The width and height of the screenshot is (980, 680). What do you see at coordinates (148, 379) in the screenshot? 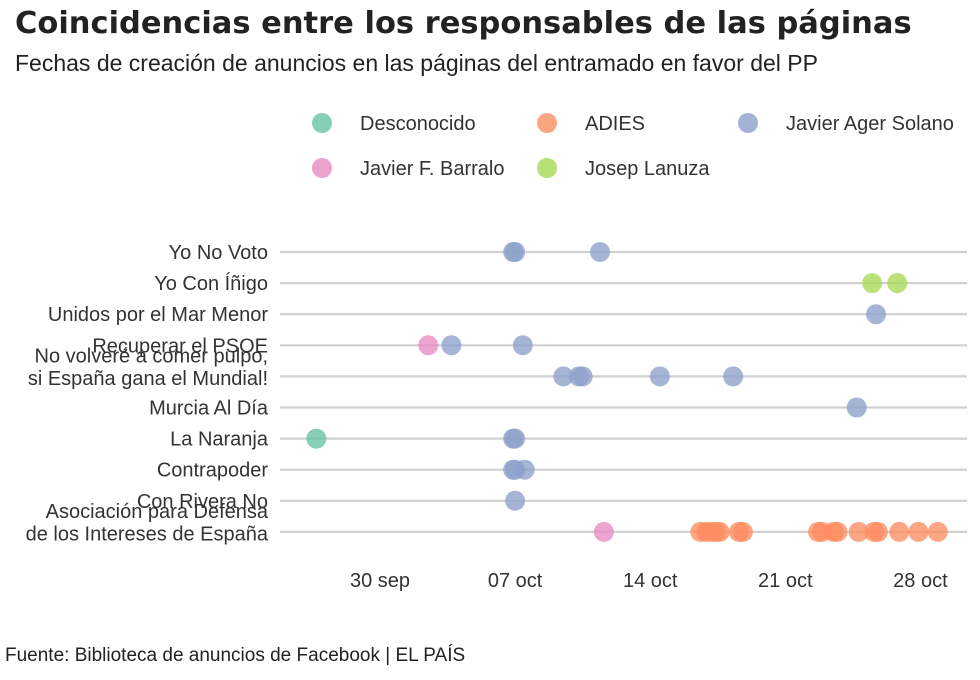
I see `y-axis-label: si España gana el Mundial!` at bounding box center [148, 379].